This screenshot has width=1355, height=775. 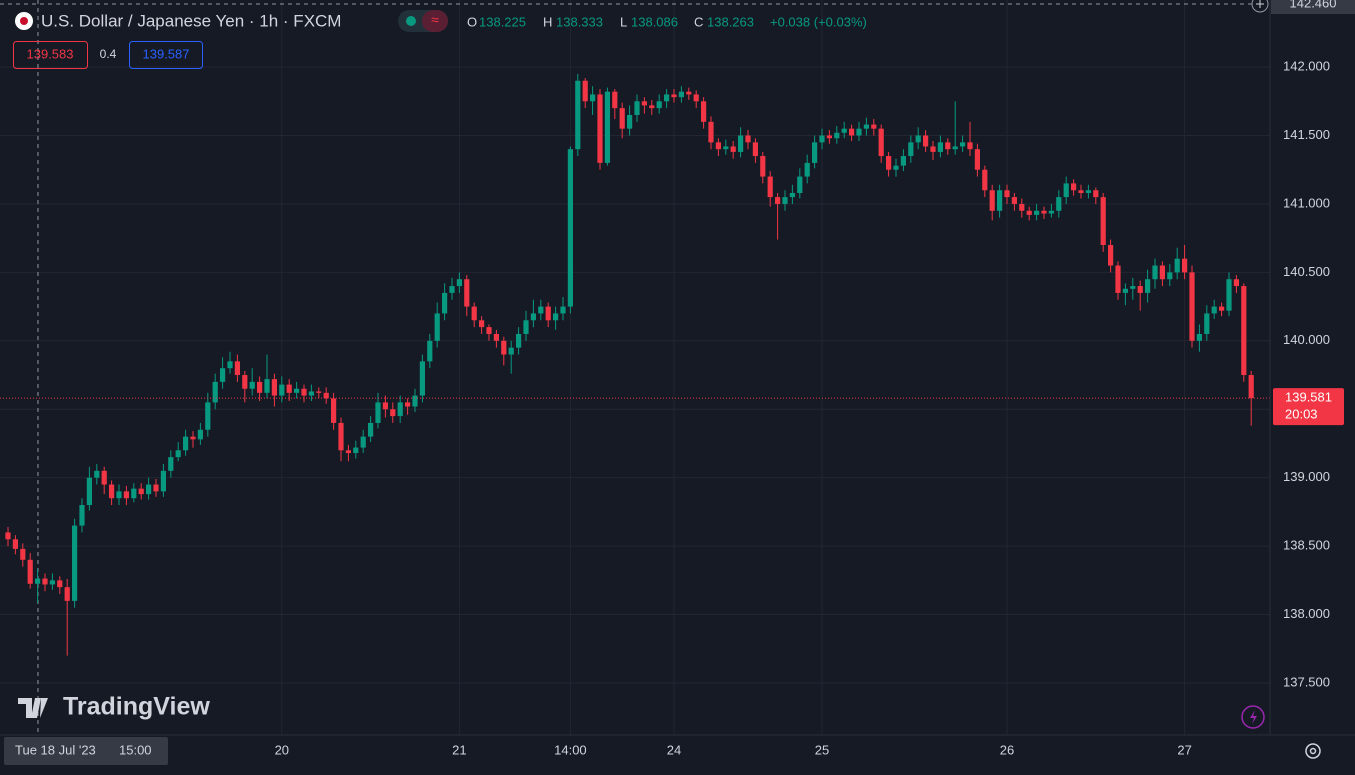 What do you see at coordinates (135, 749) in the screenshot?
I see `crosshair-time: 15:00` at bounding box center [135, 749].